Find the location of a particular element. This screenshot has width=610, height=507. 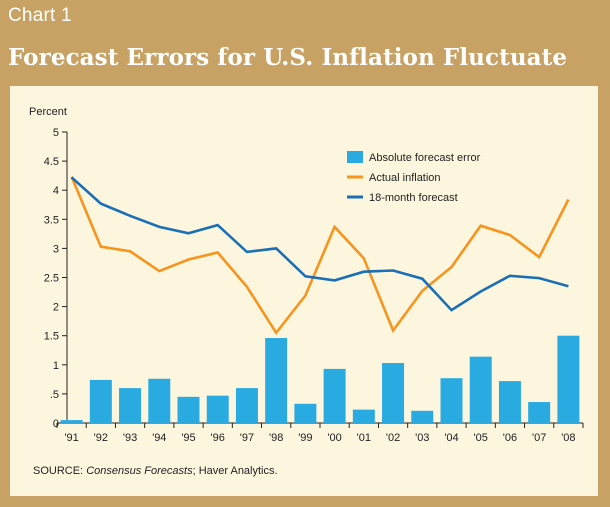

x-tick-label: '98 is located at coordinates (276, 438).